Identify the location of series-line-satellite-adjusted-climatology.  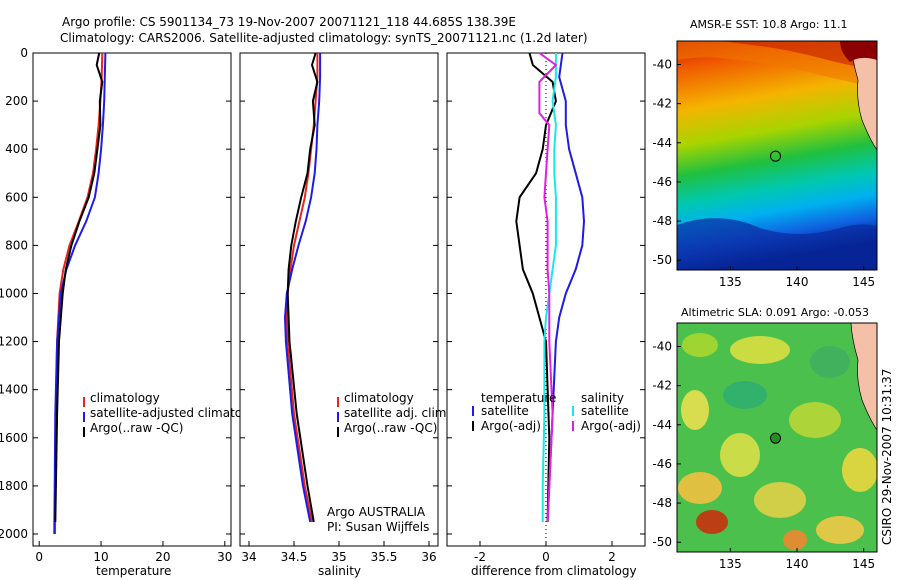
(80, 293).